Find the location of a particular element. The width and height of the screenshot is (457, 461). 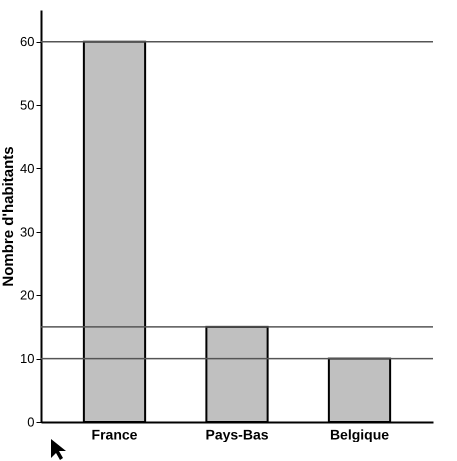

y-tick-label: 50 is located at coordinates (27, 105).